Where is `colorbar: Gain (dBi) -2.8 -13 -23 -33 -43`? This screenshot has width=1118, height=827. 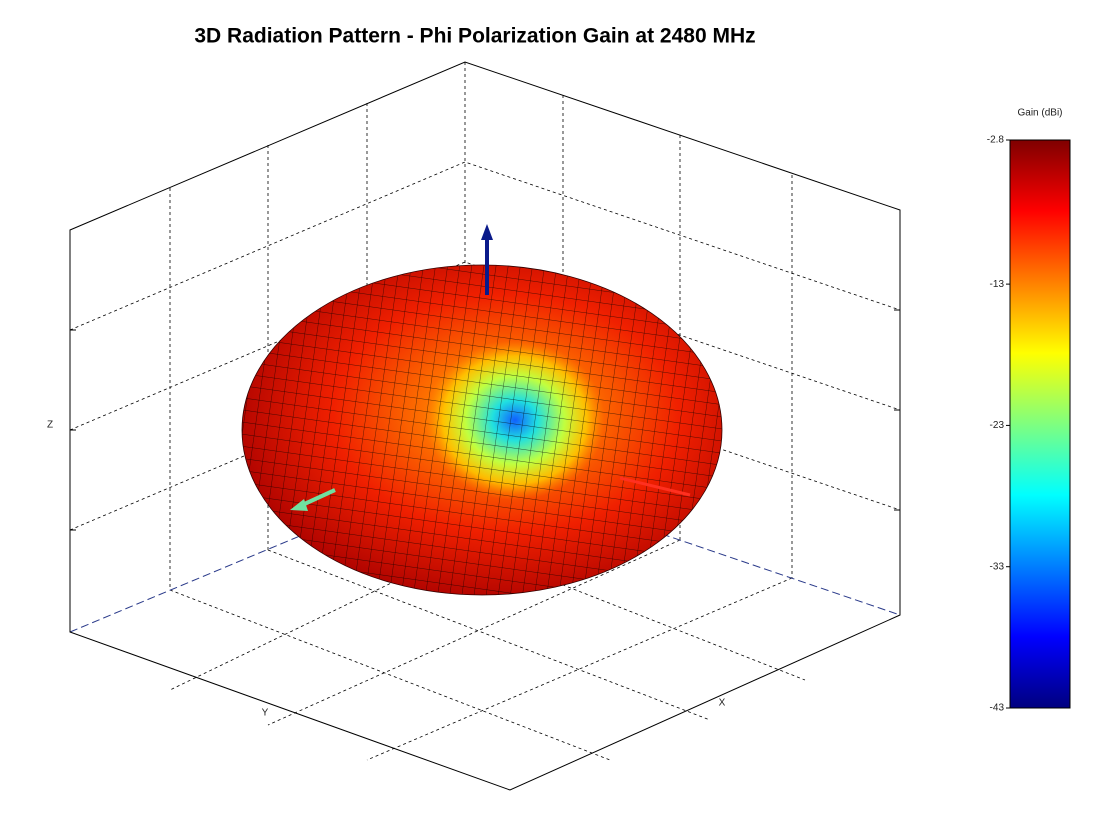
colorbar: Gain (dBi) -2.8 -13 -23 -33 -43 is located at coordinates (1029, 411).